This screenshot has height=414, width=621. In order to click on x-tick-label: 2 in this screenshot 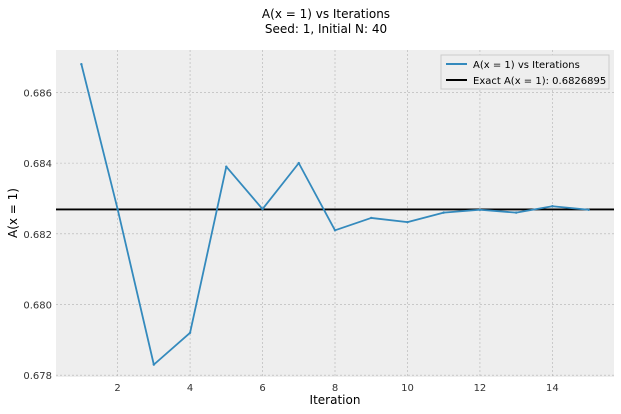, I will do `click(117, 388)`.